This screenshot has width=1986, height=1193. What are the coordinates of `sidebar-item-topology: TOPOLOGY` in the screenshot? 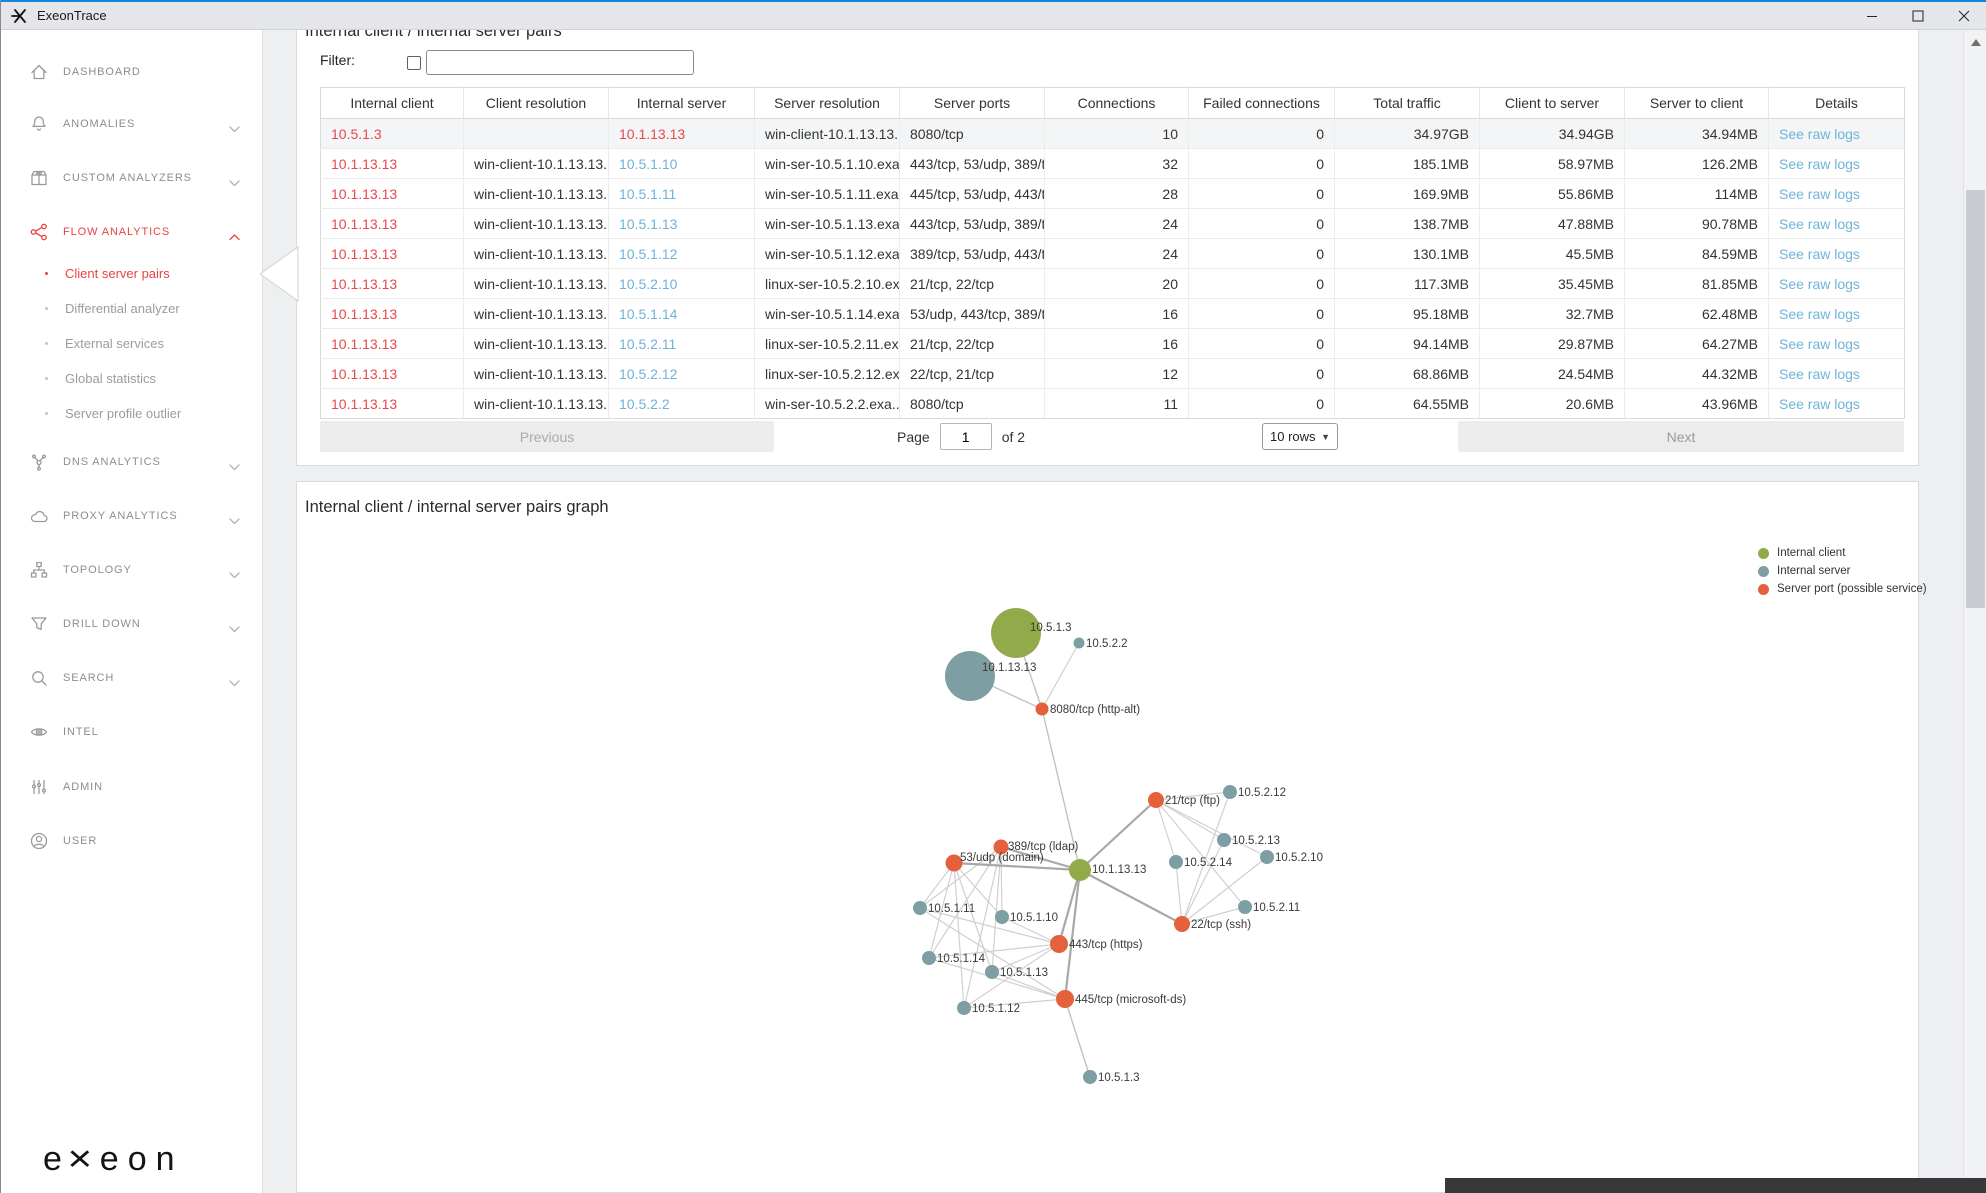 It's located at (132, 570).